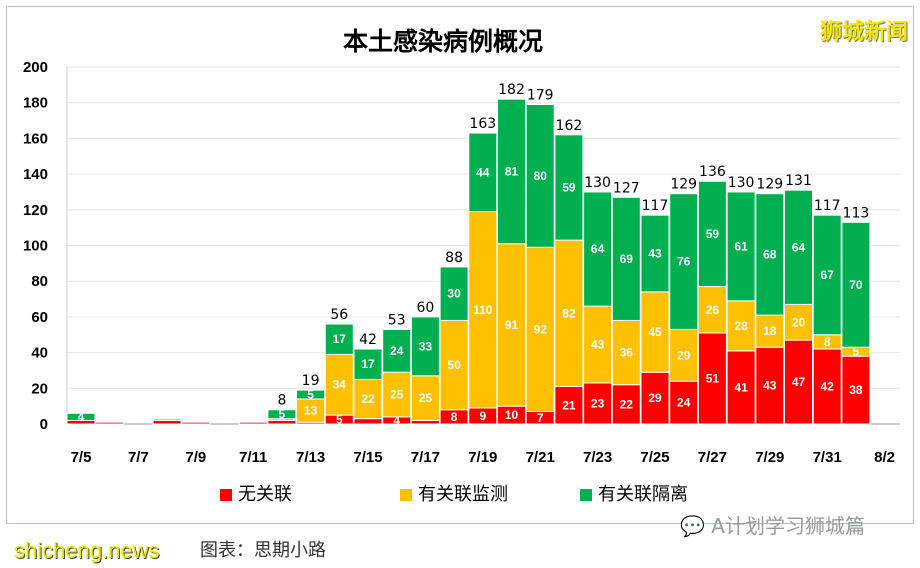  Describe the element at coordinates (627, 353) in the screenshot. I see `data-label: 36` at that location.